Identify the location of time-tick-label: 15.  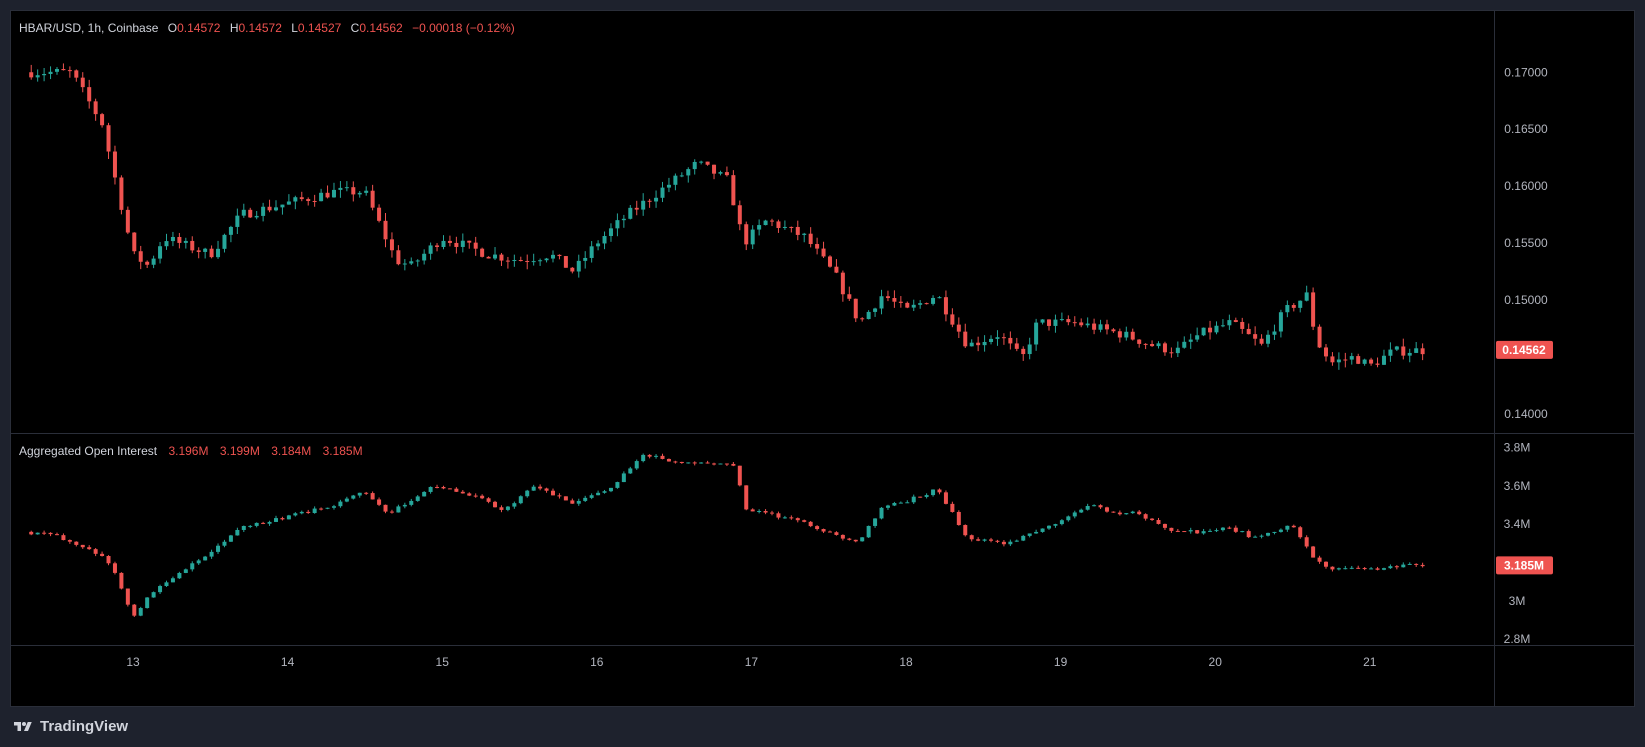
(443, 662).